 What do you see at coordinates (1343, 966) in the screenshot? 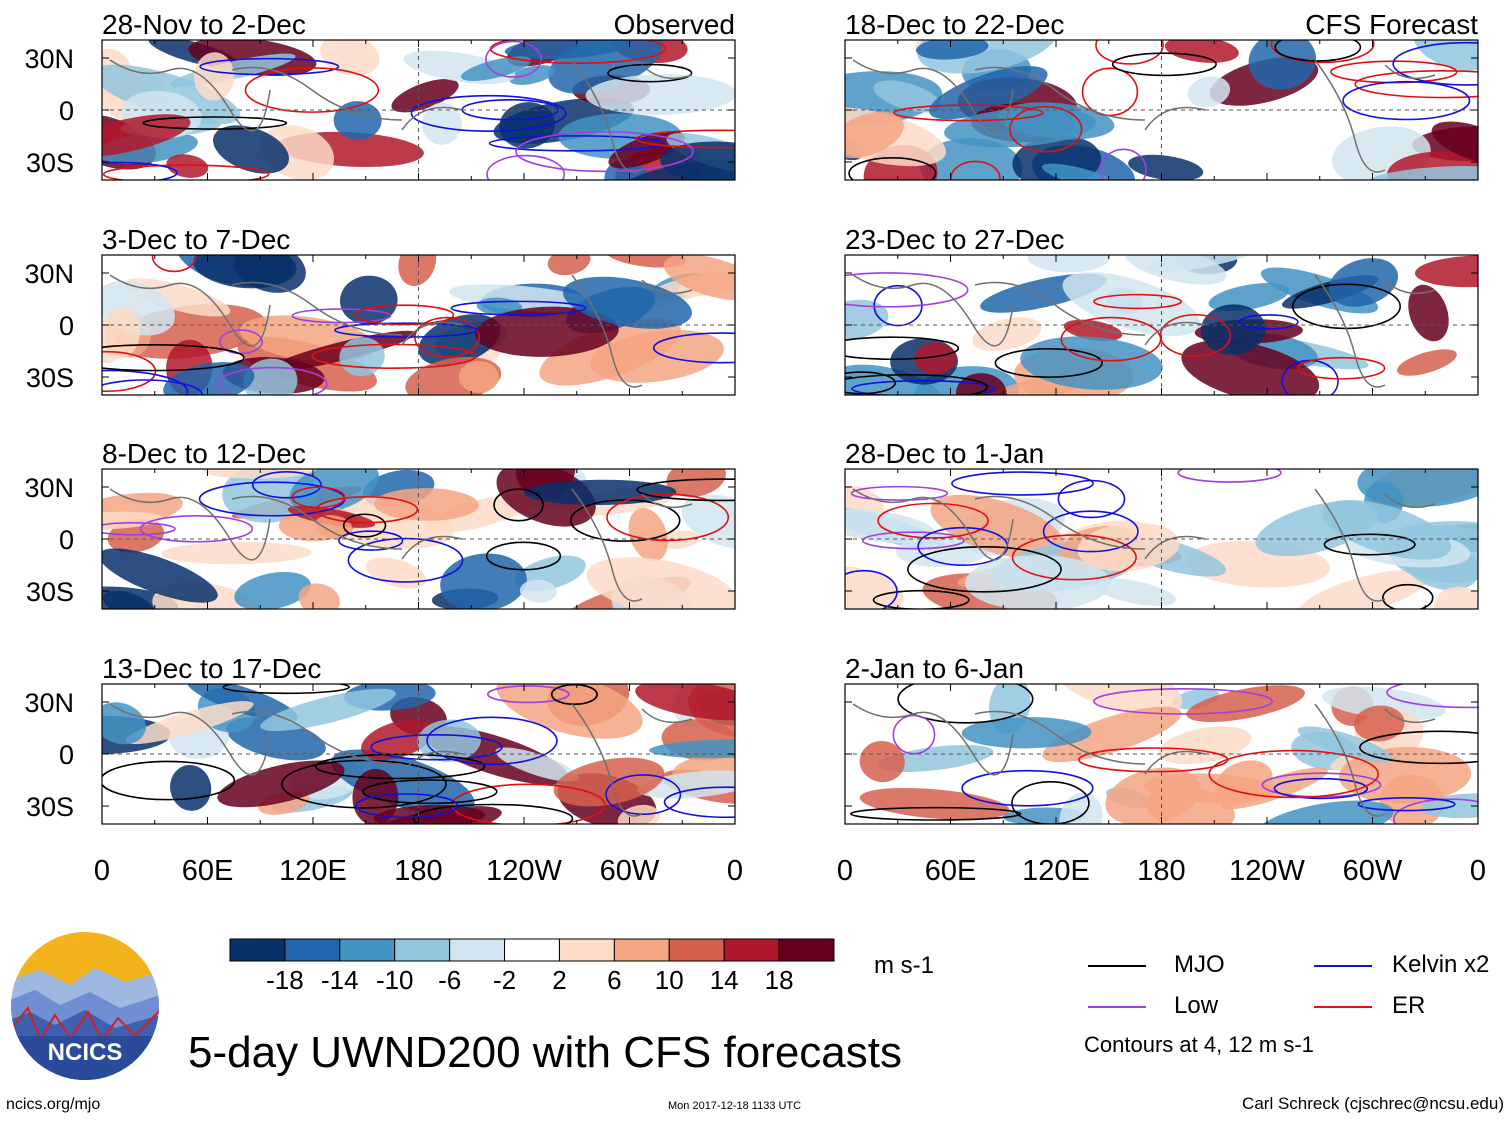
I see `legend-swatch-kelvin` at bounding box center [1343, 966].